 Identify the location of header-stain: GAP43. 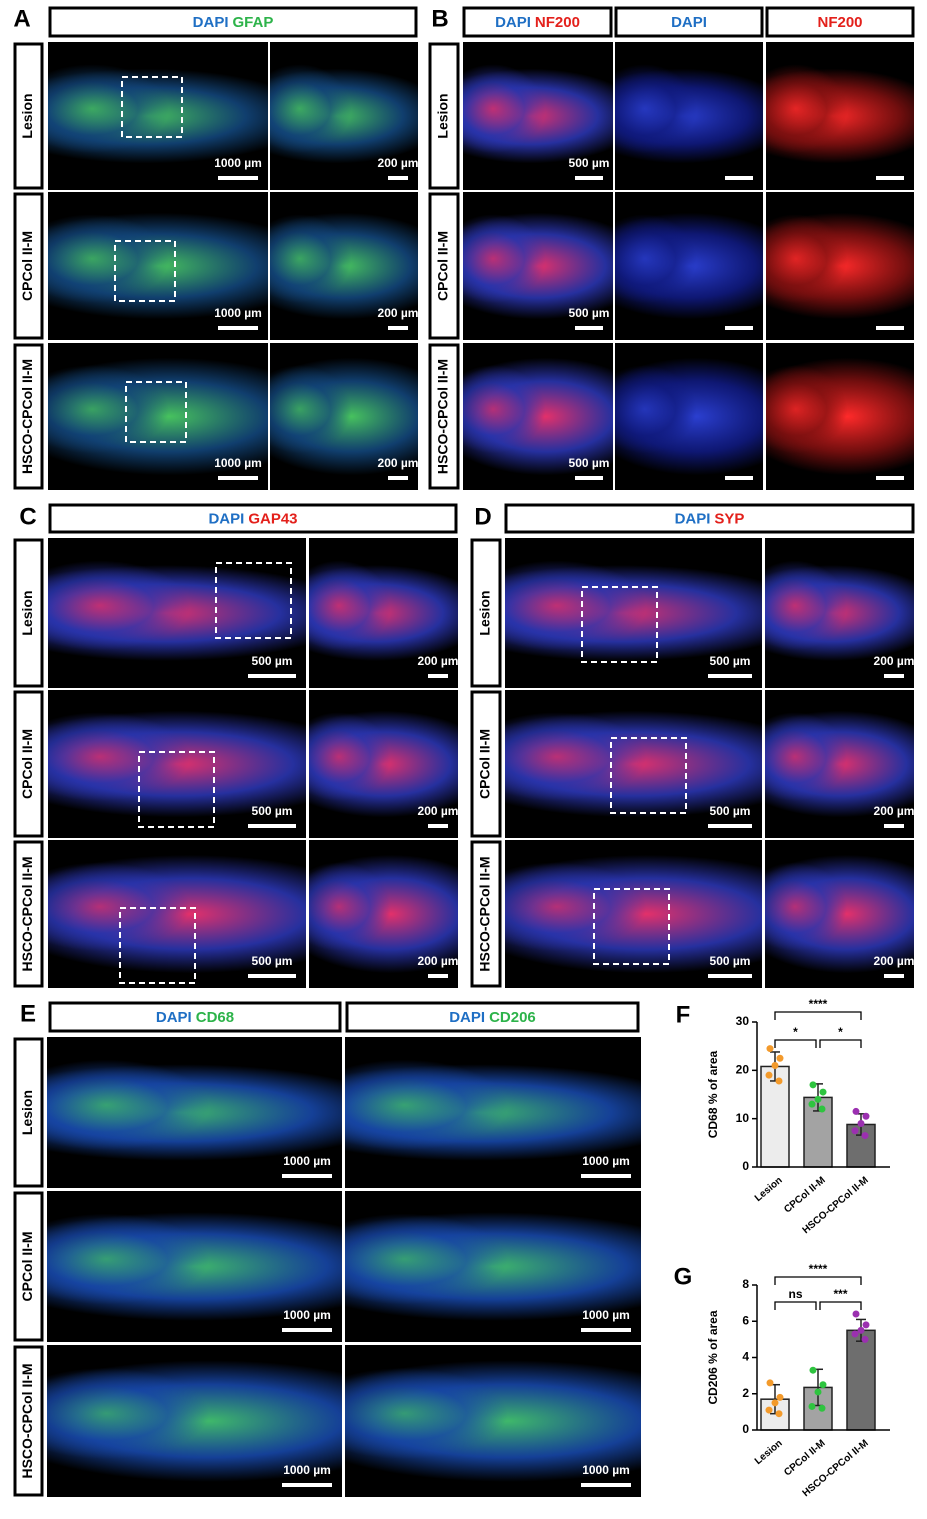
(272, 518).